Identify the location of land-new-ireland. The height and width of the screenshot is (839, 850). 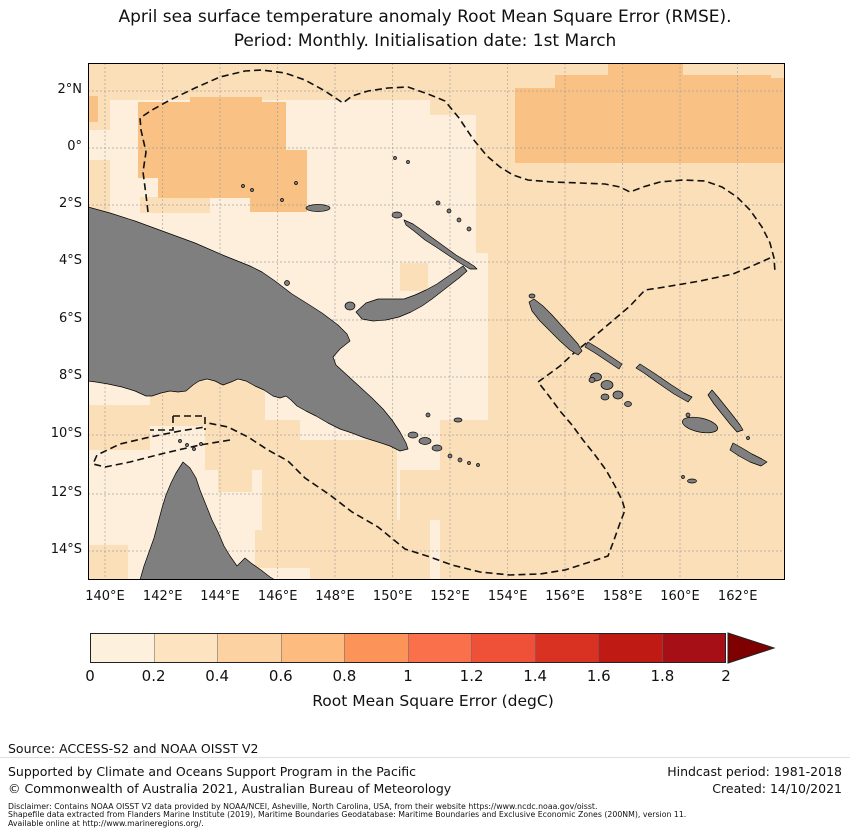
(440, 244).